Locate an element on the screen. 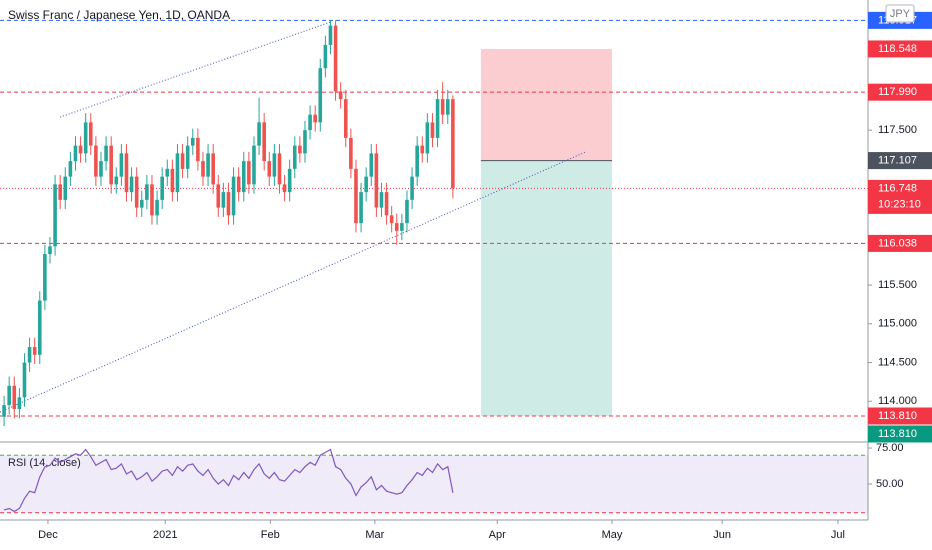  rsi-line is located at coordinates (228, 480).